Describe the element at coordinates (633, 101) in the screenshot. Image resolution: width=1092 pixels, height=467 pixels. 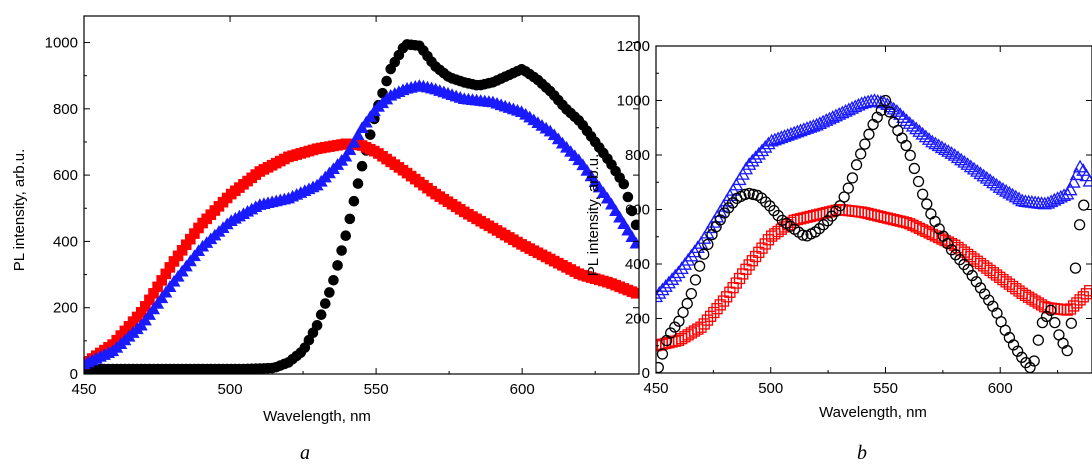
I see `chart-b-y-tick-label: 1000` at that location.